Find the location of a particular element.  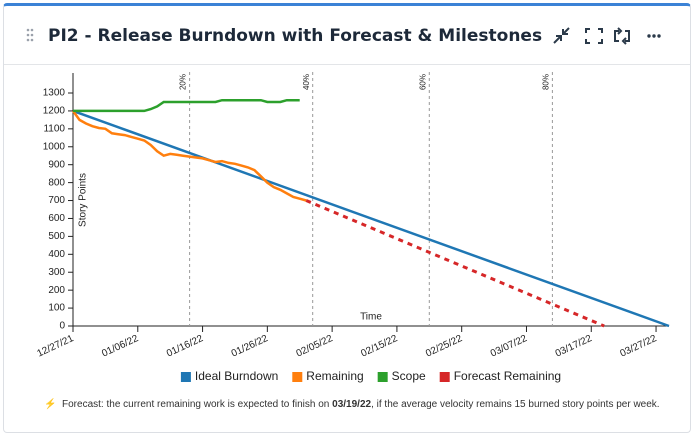

y-tick-label: 100 is located at coordinates (56, 308).